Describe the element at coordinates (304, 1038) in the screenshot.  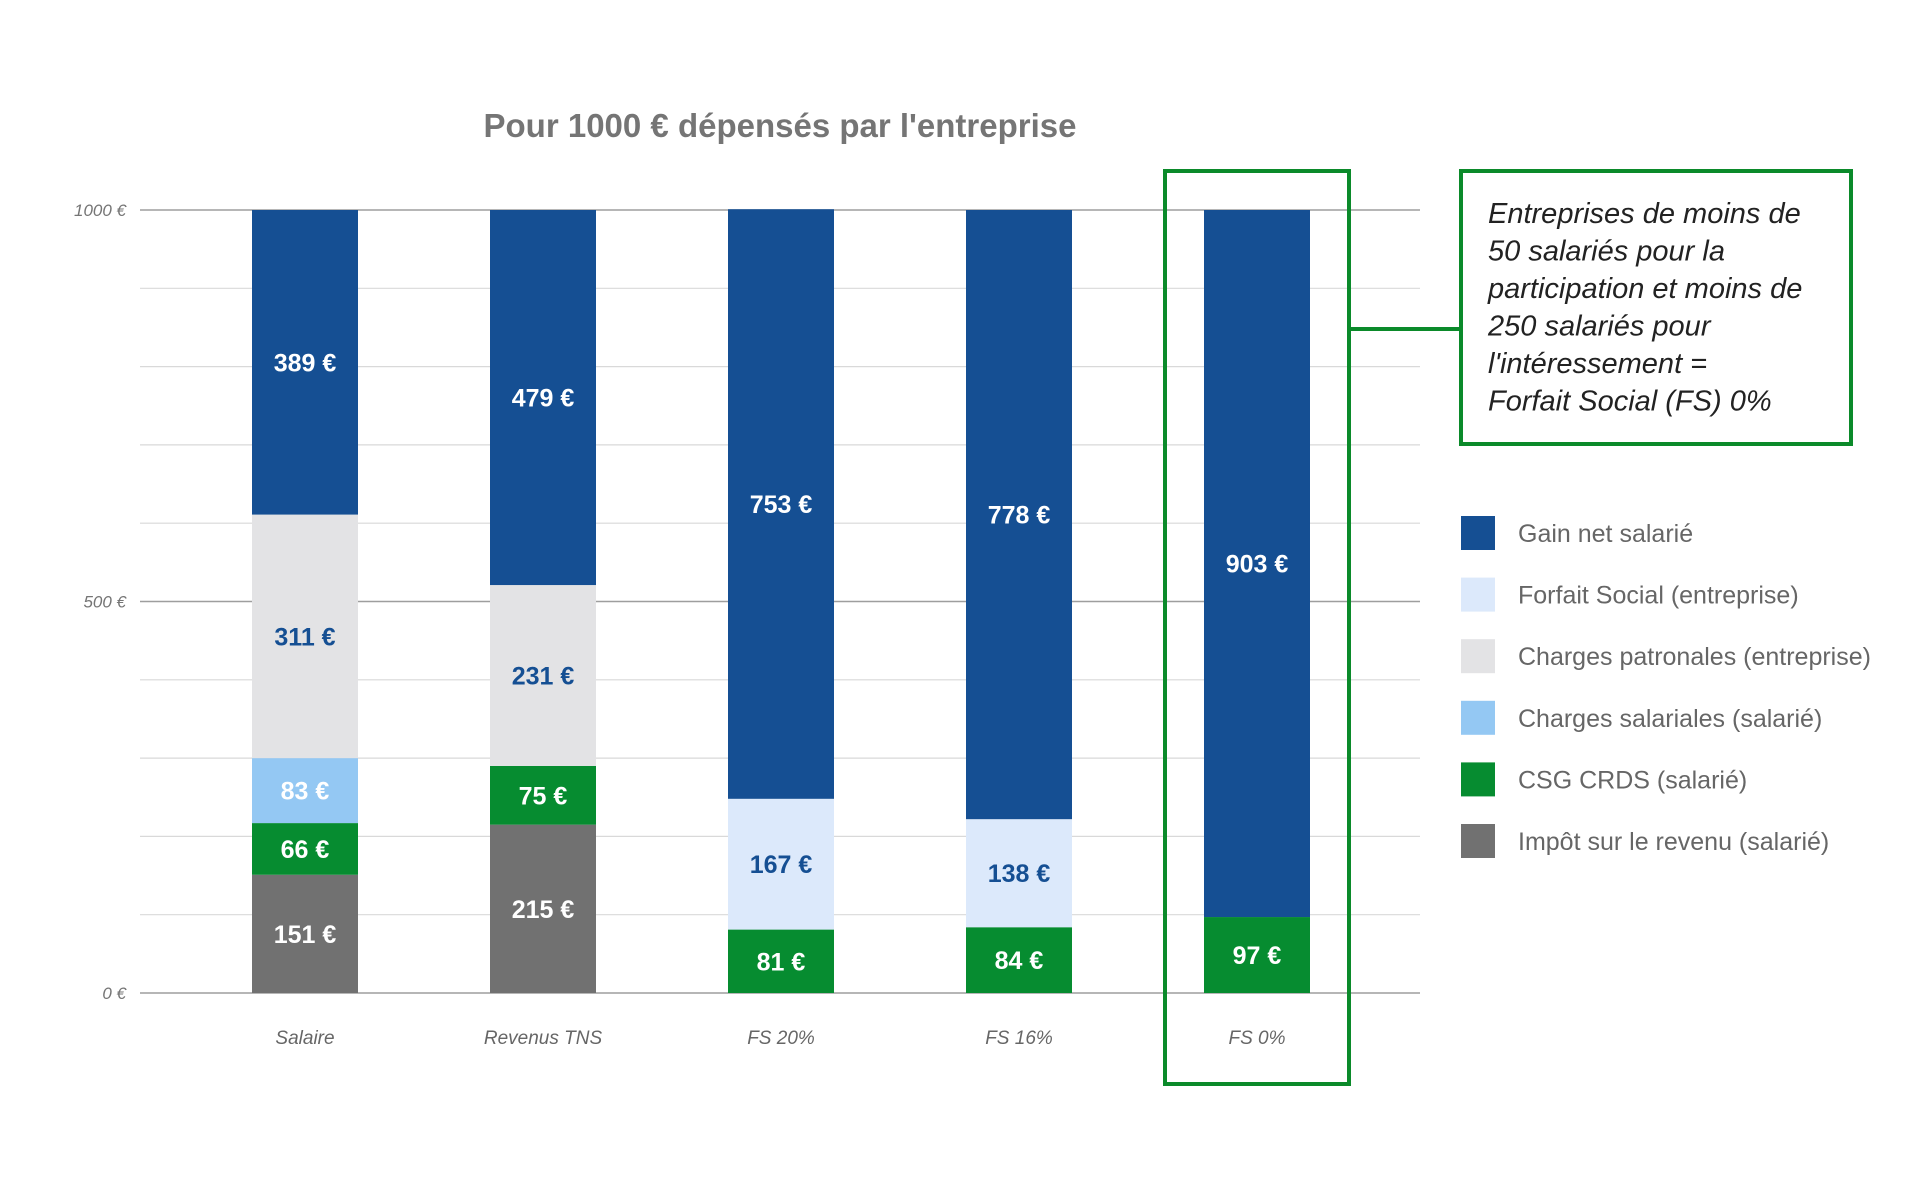
I see `x-tick-label: Salaire` at that location.